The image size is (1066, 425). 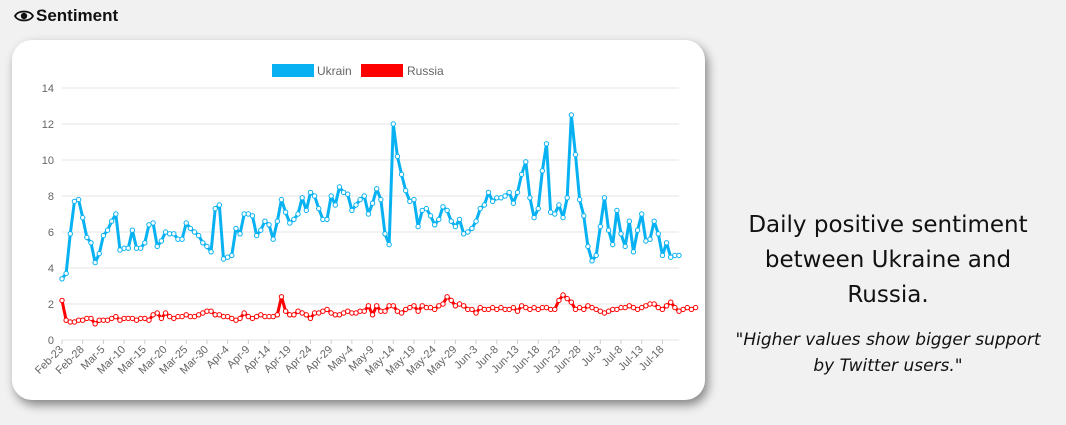 I want to click on y-tick-label: 12, so click(x=48, y=125).